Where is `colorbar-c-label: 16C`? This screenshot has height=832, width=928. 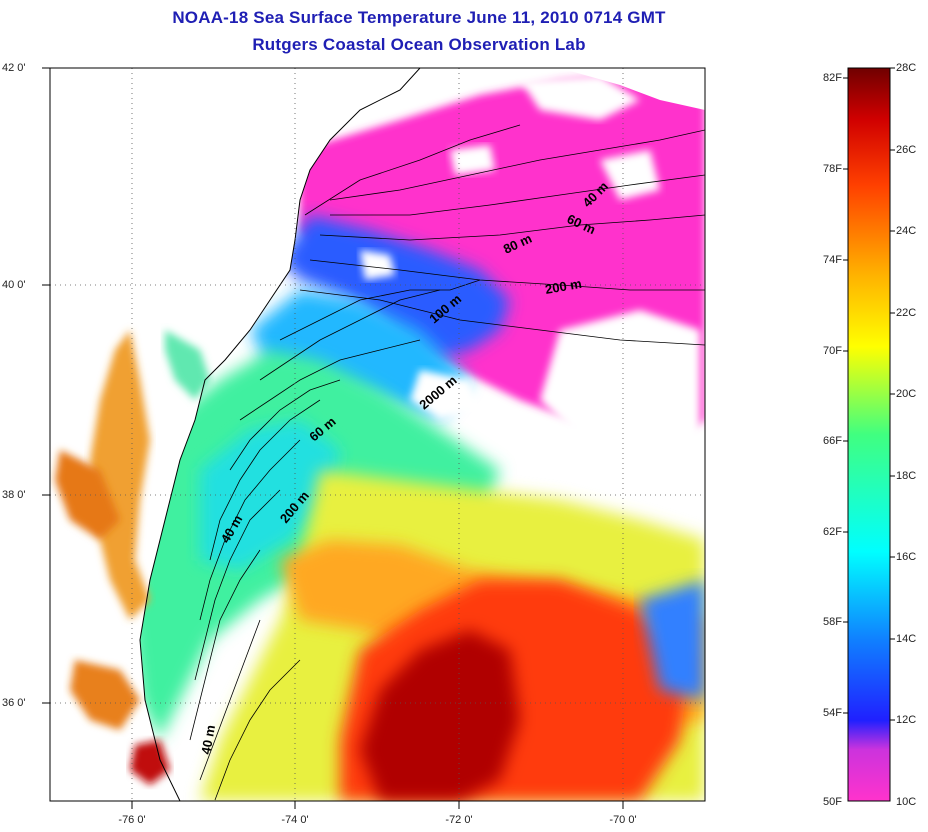
colorbar-c-label: 16C is located at coordinates (906, 557).